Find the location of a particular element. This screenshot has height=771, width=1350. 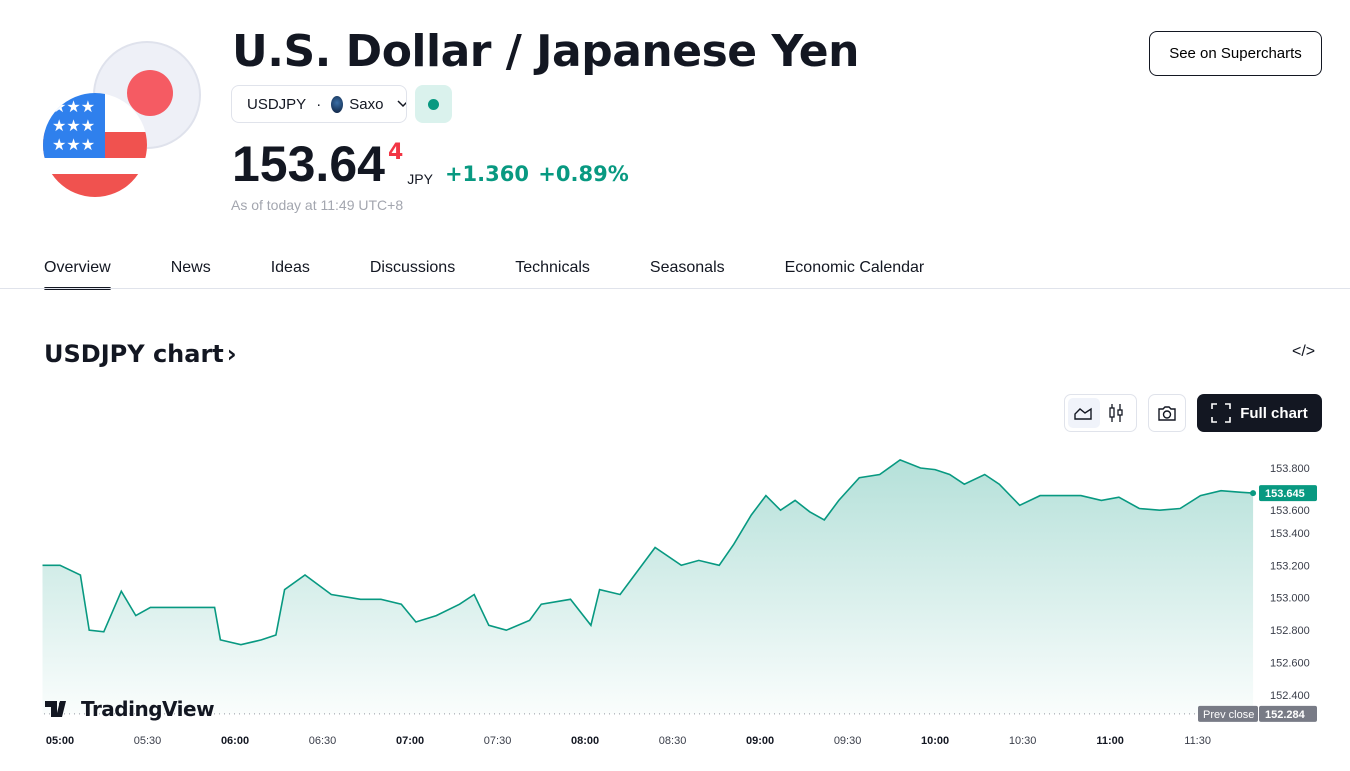

y-tick-label: 152.400 is located at coordinates (1290, 696).